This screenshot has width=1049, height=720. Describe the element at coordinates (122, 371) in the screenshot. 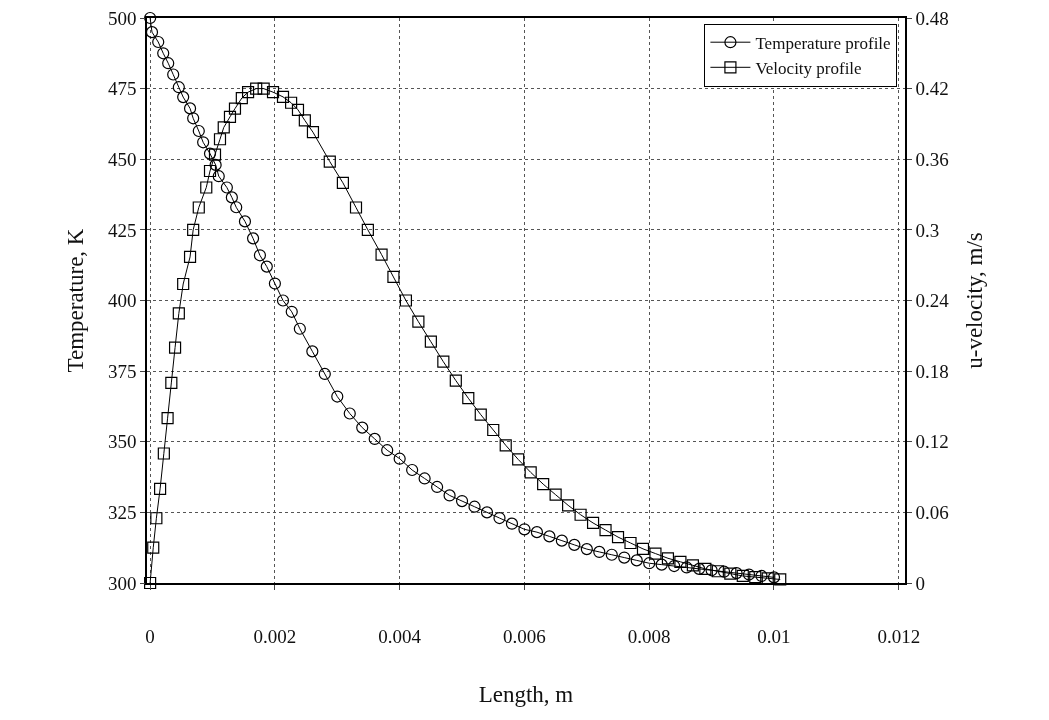

I see `y-tick-label: 375` at that location.